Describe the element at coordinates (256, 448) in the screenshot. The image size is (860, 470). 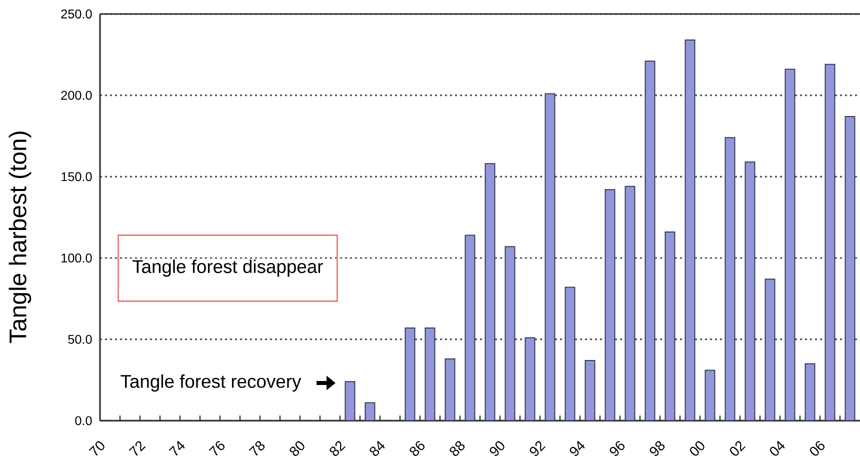
I see `x-tick-label: 78` at that location.